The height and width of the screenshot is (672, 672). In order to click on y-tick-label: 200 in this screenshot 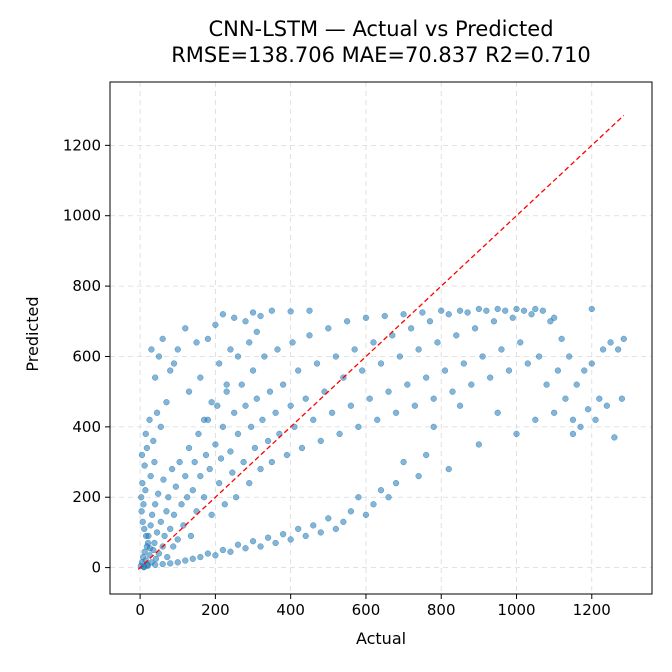, I will do `click(86, 497)`.